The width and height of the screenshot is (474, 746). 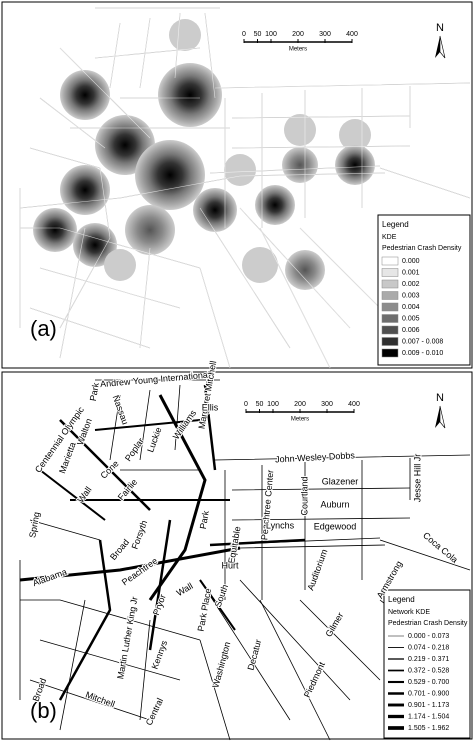 What do you see at coordinates (411, 261) in the screenshot?
I see `legend-label: 0.000` at bounding box center [411, 261].